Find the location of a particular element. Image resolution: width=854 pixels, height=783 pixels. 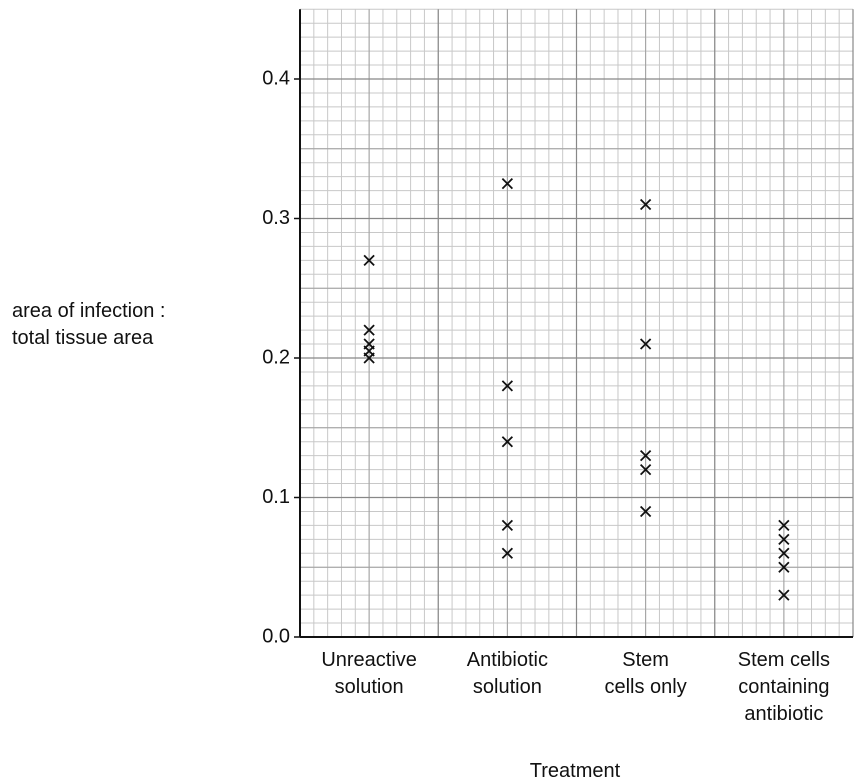

y-axis-title: area of infection : total tissue area is located at coordinates (89, 324).